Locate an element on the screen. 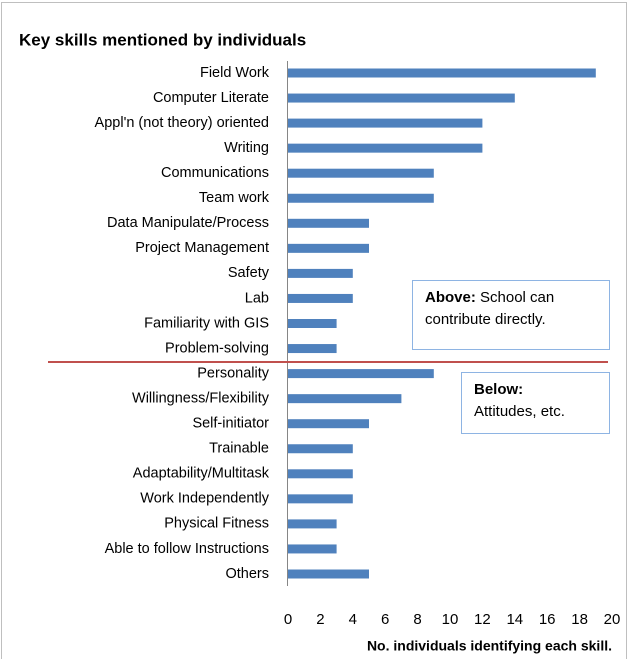 The height and width of the screenshot is (659, 629). y-tick-label: Self-initiator is located at coordinates (230, 424).